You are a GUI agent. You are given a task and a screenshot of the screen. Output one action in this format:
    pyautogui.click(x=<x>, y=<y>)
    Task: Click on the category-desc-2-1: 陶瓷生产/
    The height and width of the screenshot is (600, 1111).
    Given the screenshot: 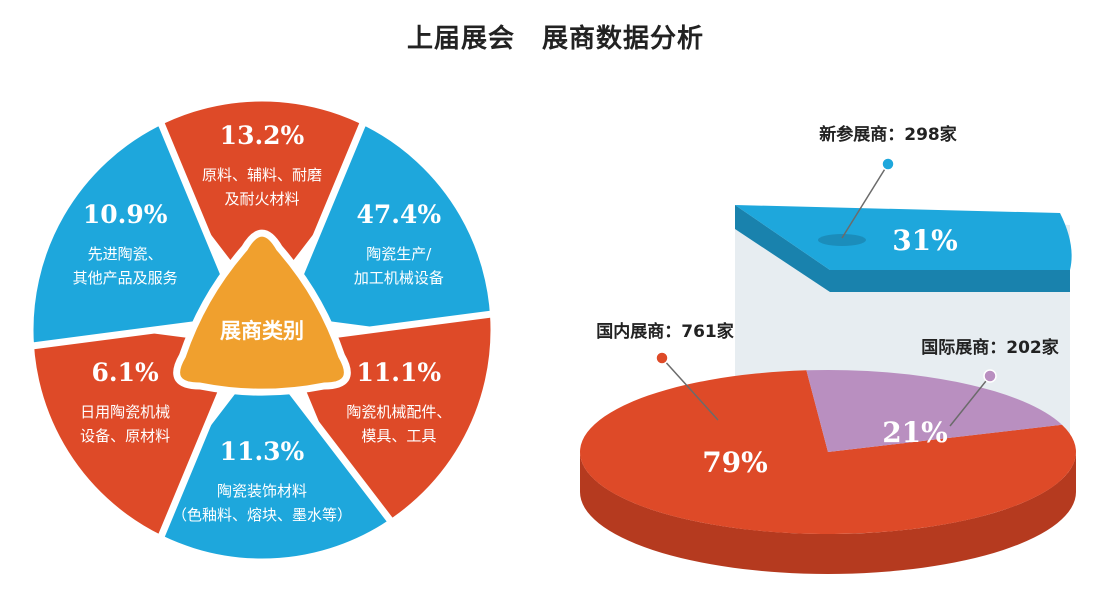 What is the action you would take?
    pyautogui.click(x=399, y=254)
    